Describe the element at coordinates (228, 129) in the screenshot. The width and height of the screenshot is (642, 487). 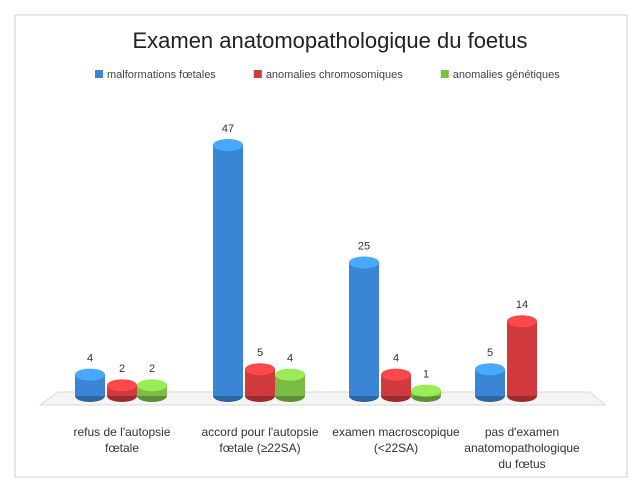
I see `value-label: 47` at that location.